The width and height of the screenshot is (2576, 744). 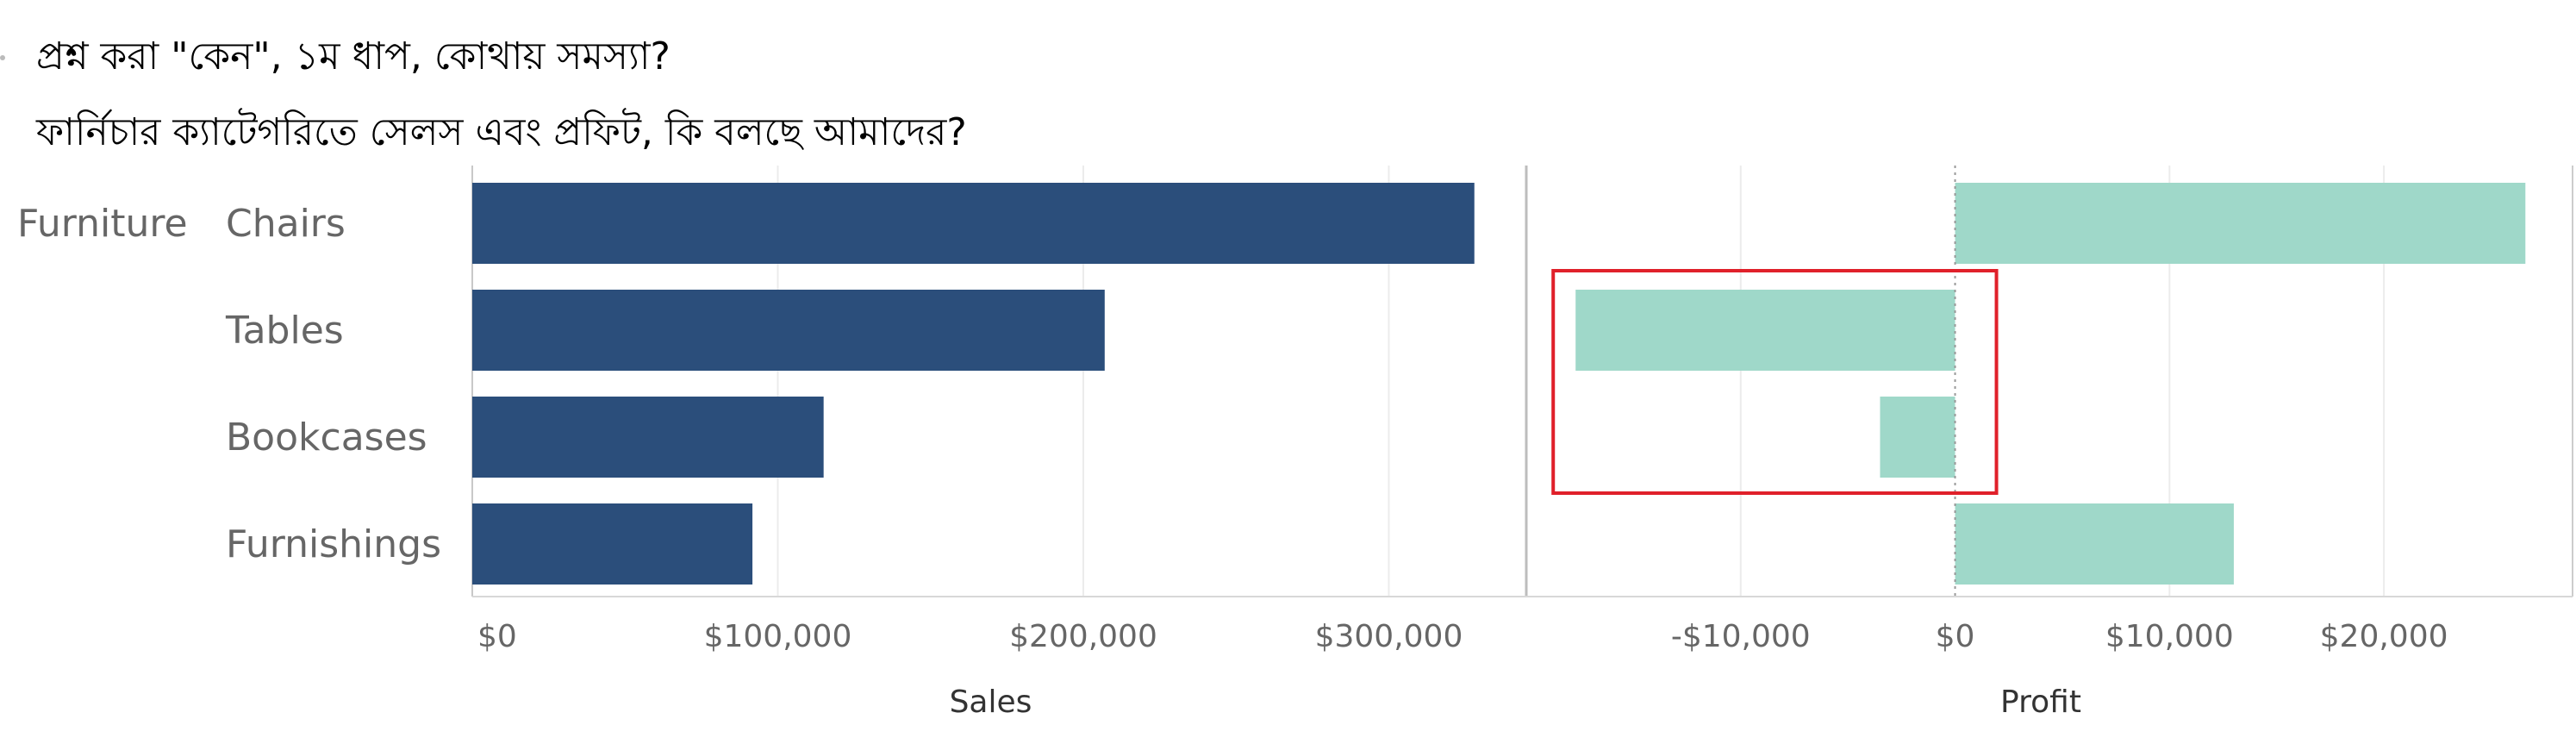 I want to click on category-label-bookcases: Bookcases, so click(x=326, y=438).